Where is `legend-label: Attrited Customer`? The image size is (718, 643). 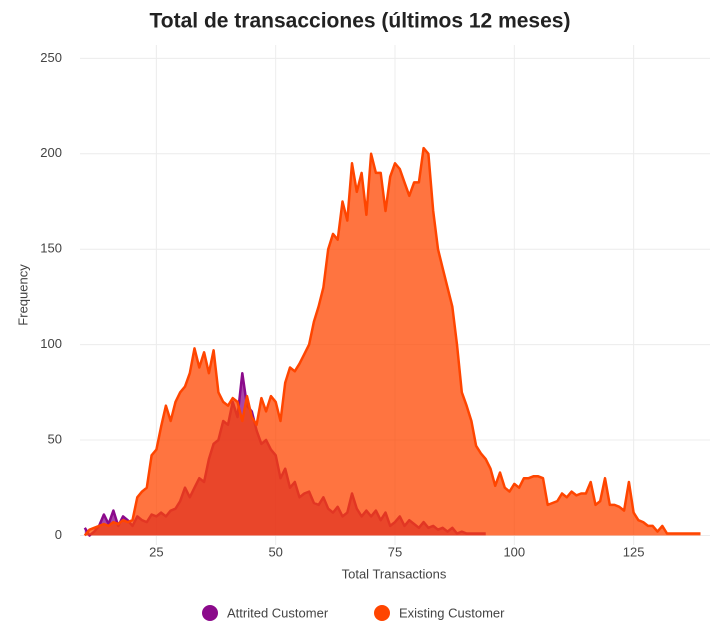 legend-label: Attrited Customer is located at coordinates (278, 612).